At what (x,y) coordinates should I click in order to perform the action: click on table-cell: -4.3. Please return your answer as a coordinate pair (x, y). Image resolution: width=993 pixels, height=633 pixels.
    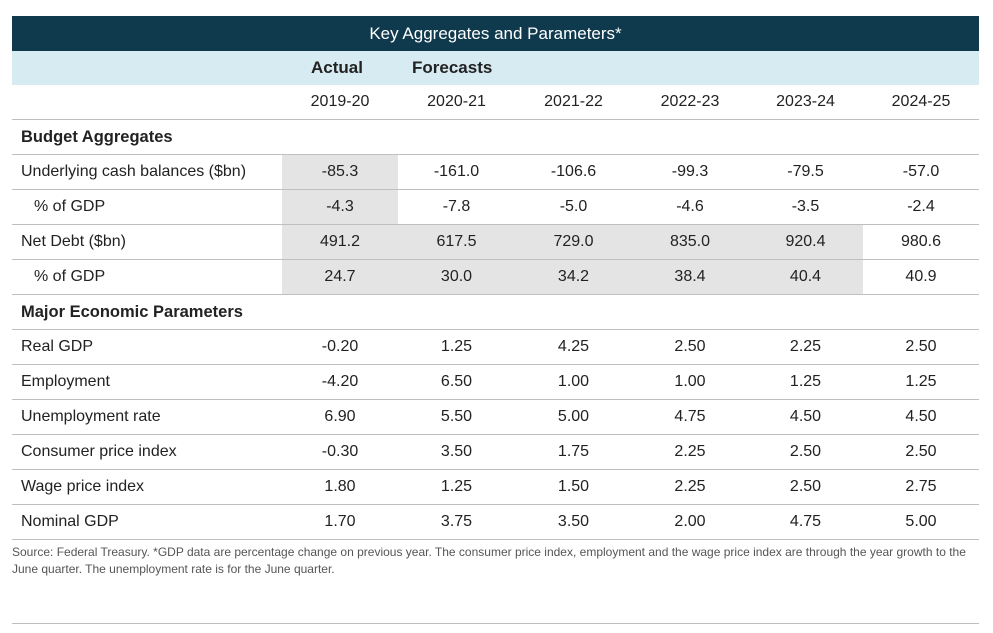
    Looking at the image, I should click on (340, 207).